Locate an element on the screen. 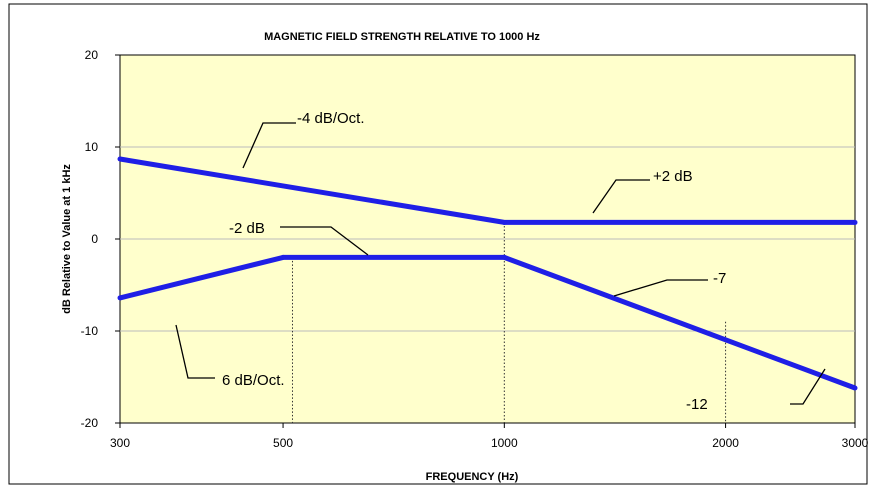  annotation-6-db-oct: 6 dB/Oct. is located at coordinates (253, 380).